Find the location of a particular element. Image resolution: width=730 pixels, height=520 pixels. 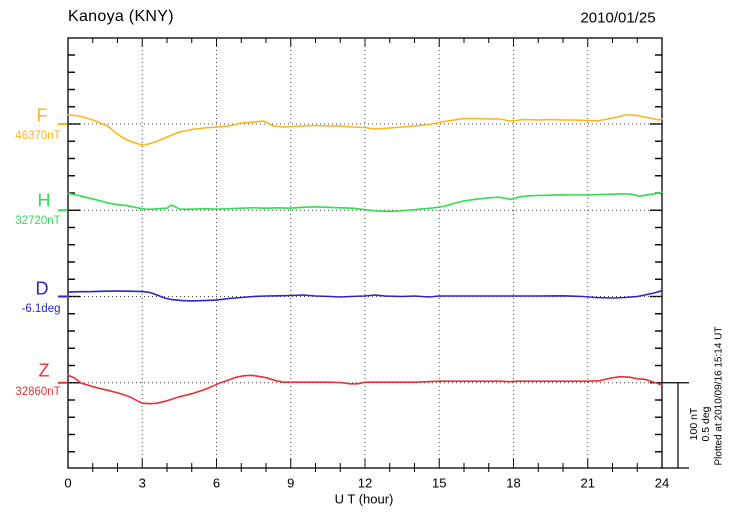

trace-H is located at coordinates (365, 202).